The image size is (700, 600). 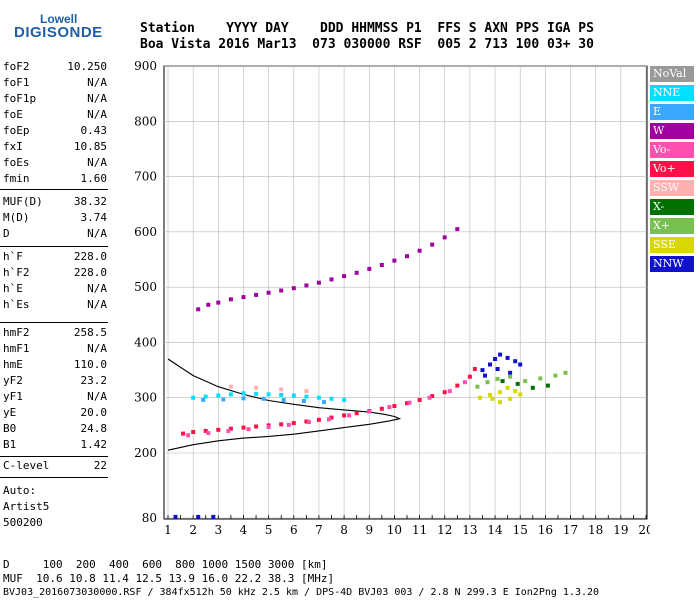 What do you see at coordinates (394, 530) in the screenshot?
I see `x-tick-label: 10` at bounding box center [394, 530].